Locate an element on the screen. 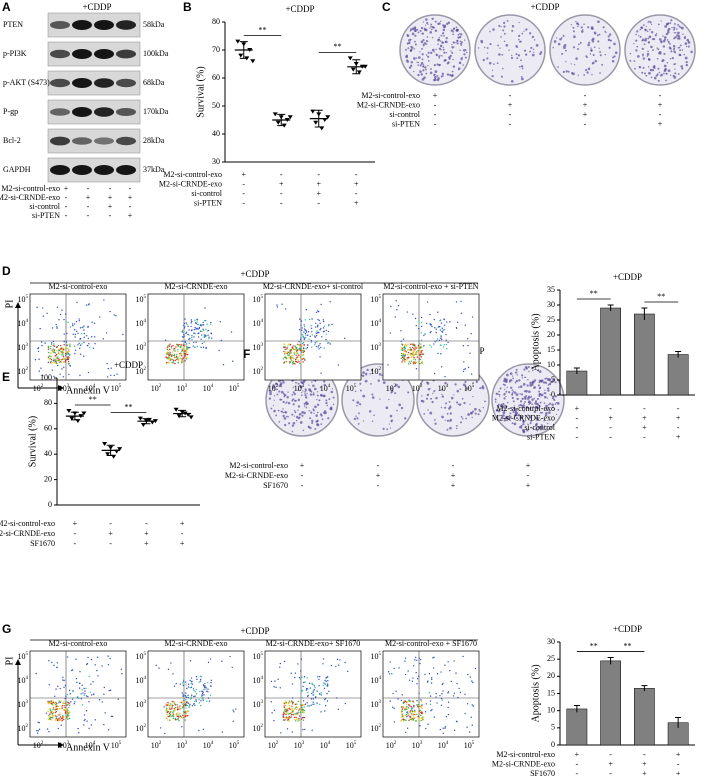 Image resolution: width=708 pixels, height=779 pixels. chart-title: +CDDP is located at coordinates (299, 9).